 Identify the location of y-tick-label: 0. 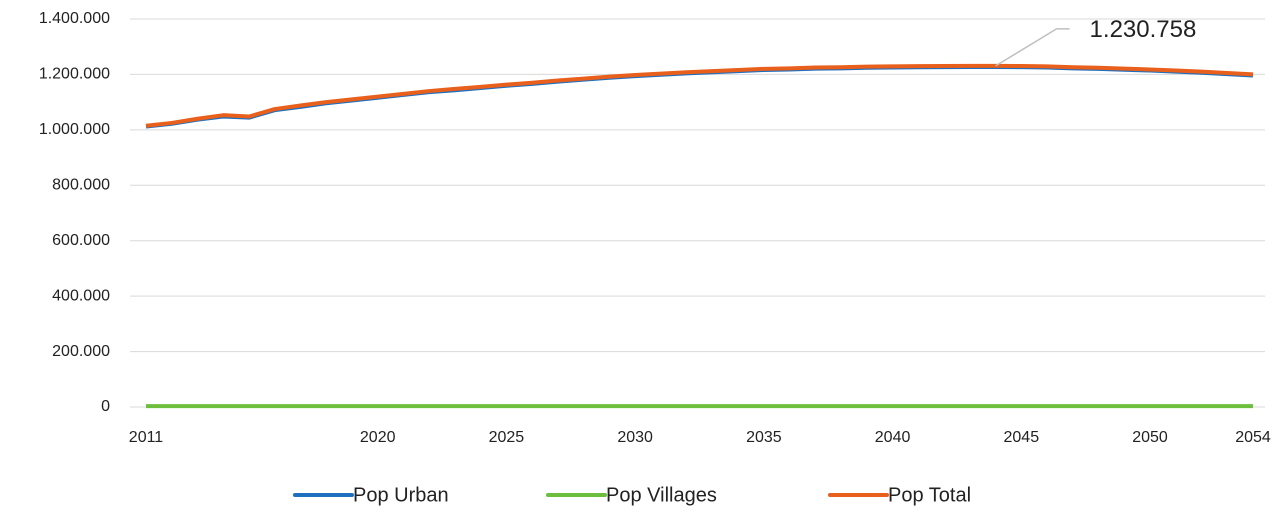
(105, 406).